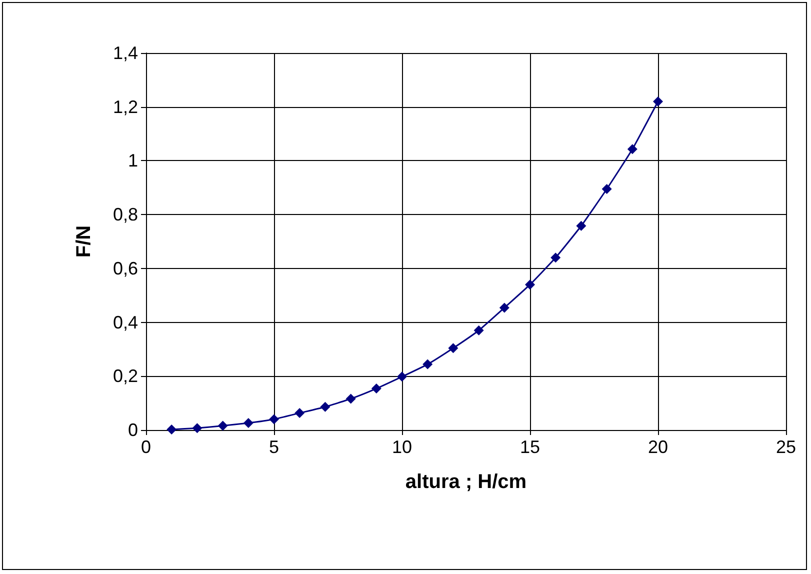 The width and height of the screenshot is (811, 574). What do you see at coordinates (125, 376) in the screenshot?
I see `y-tick-label: 0,2` at bounding box center [125, 376].